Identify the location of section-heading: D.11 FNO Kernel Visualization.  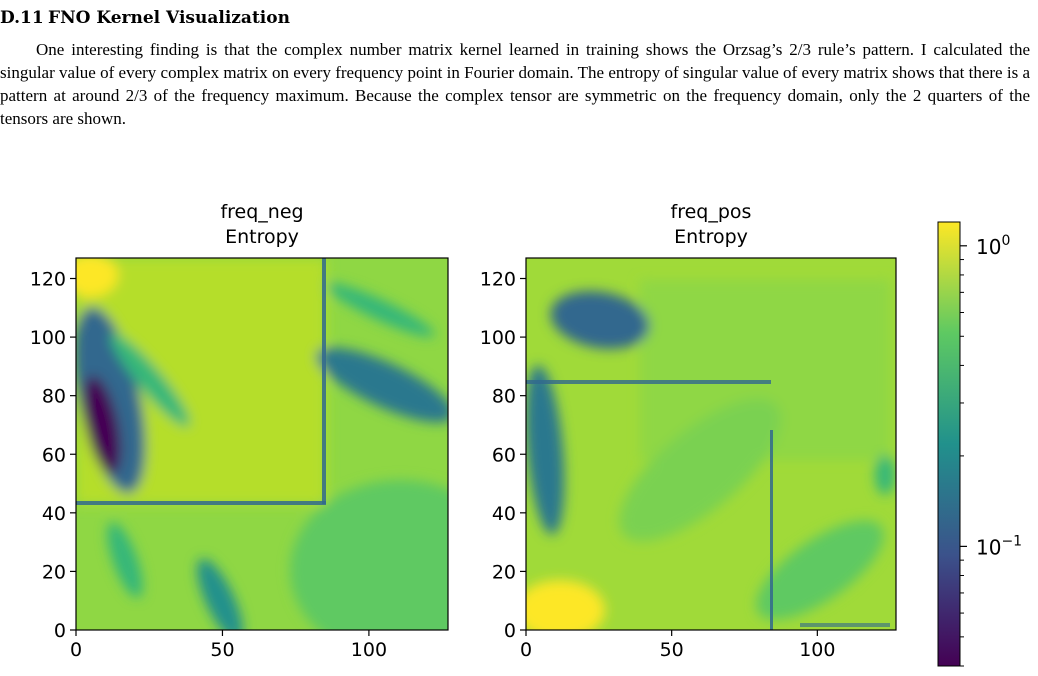
(145, 18).